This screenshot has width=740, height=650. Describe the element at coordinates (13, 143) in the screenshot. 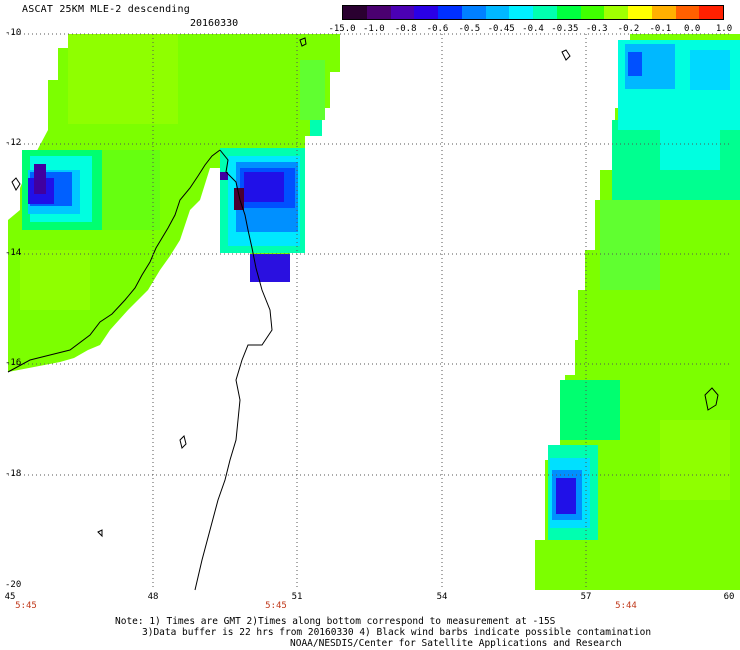

I see `lat-label: -12` at that location.